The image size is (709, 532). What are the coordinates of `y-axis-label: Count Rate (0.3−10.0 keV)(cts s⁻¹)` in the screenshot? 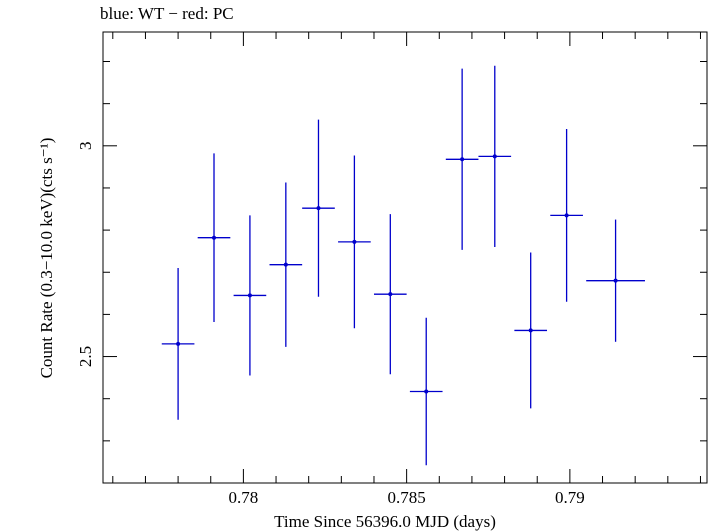 It's located at (46, 258).